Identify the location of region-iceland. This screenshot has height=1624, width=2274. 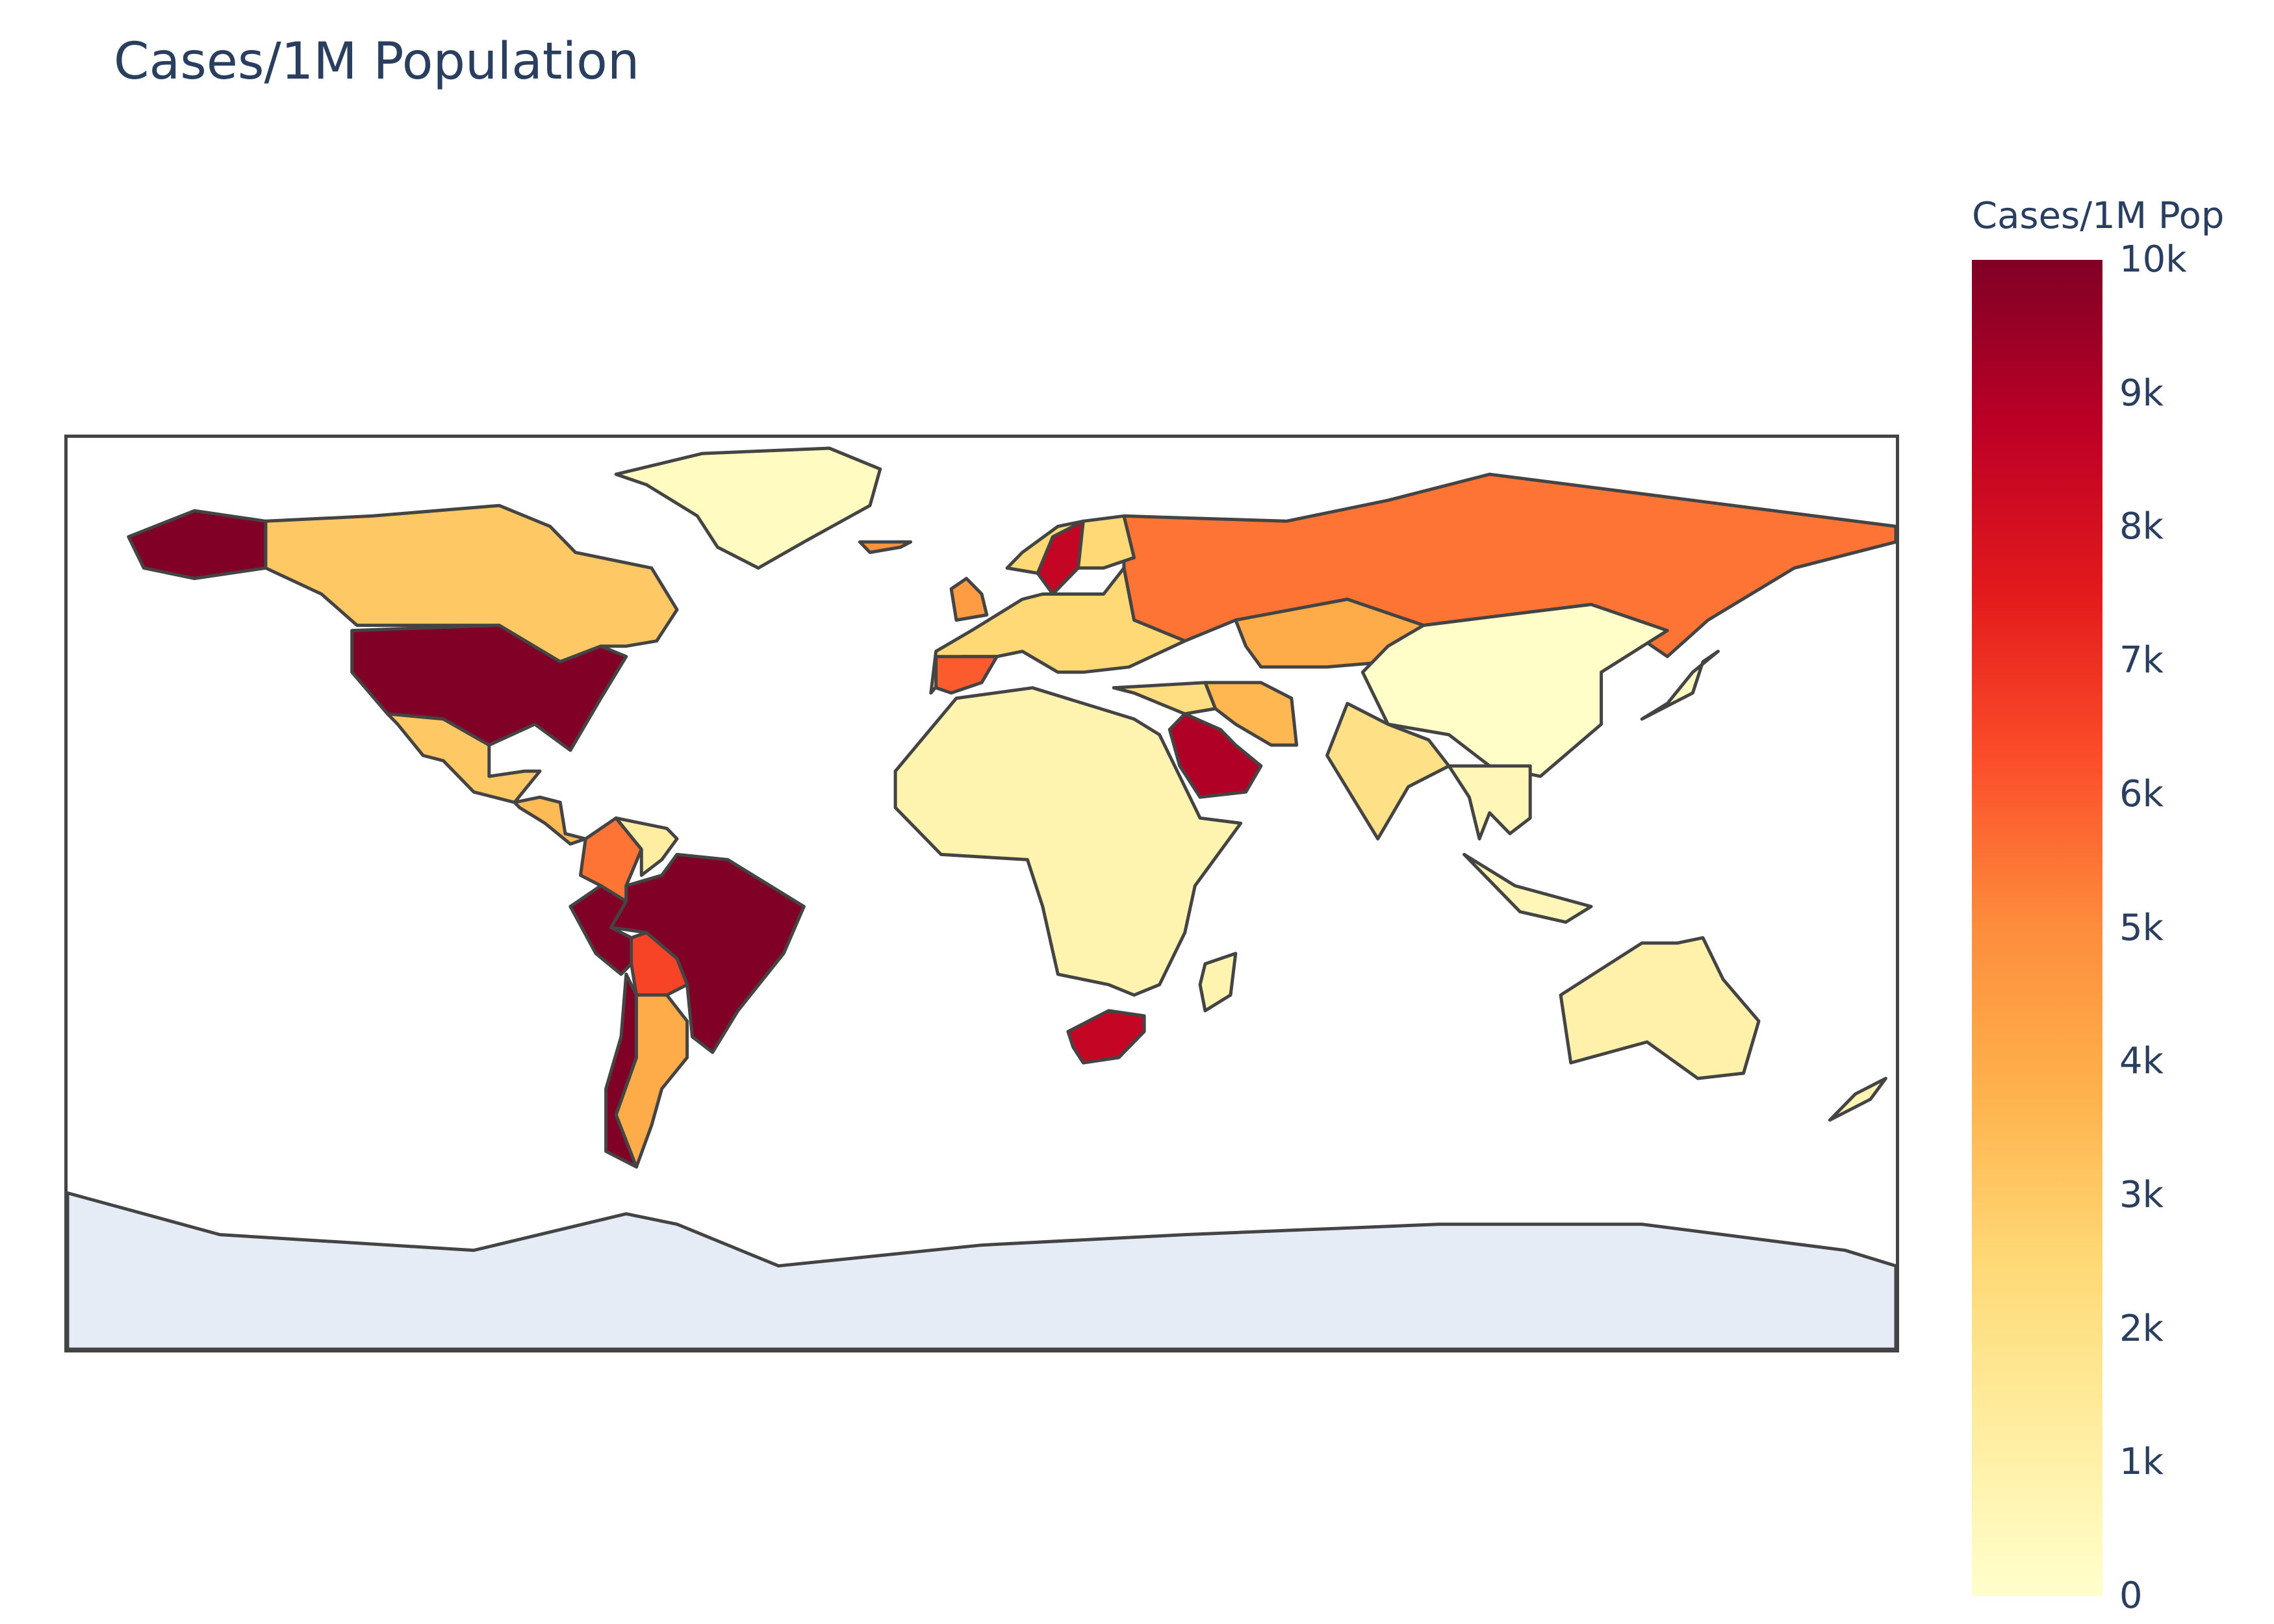
(885, 547).